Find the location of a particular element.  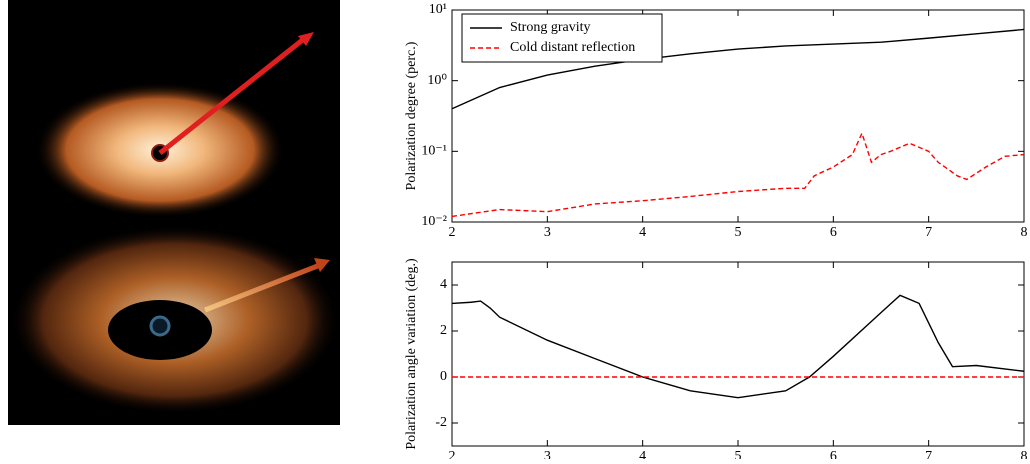

y-tick-label: 4 is located at coordinates (443, 284).